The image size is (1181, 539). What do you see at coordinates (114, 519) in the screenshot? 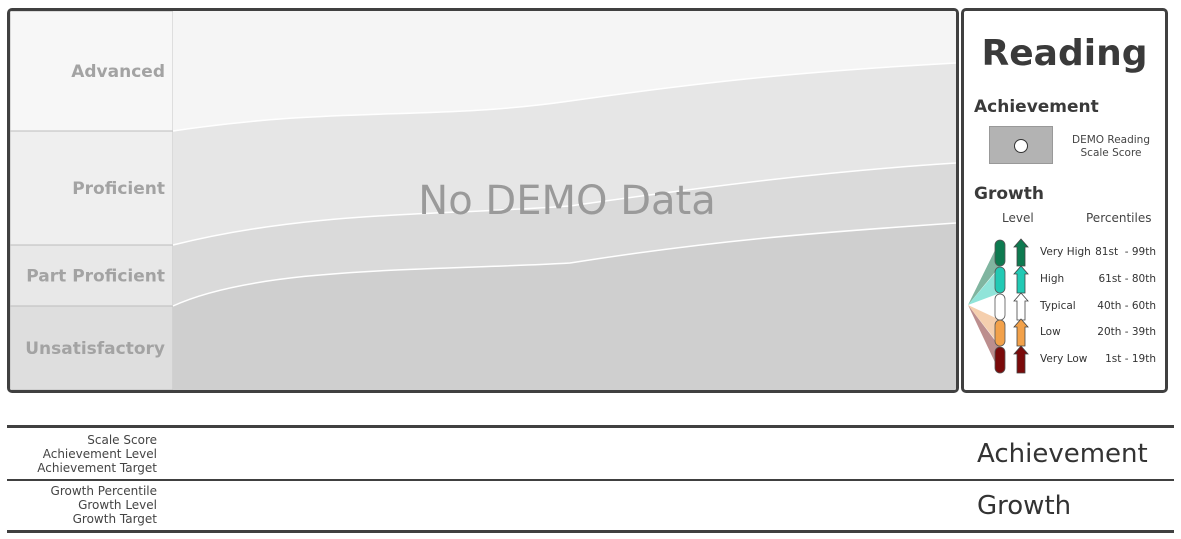
I see `row-label-growth-target: Growth Target` at bounding box center [114, 519].